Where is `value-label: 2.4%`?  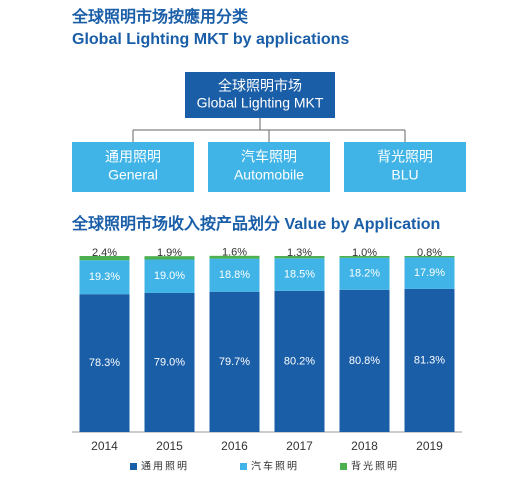
value-label: 2.4% is located at coordinates (104, 253).